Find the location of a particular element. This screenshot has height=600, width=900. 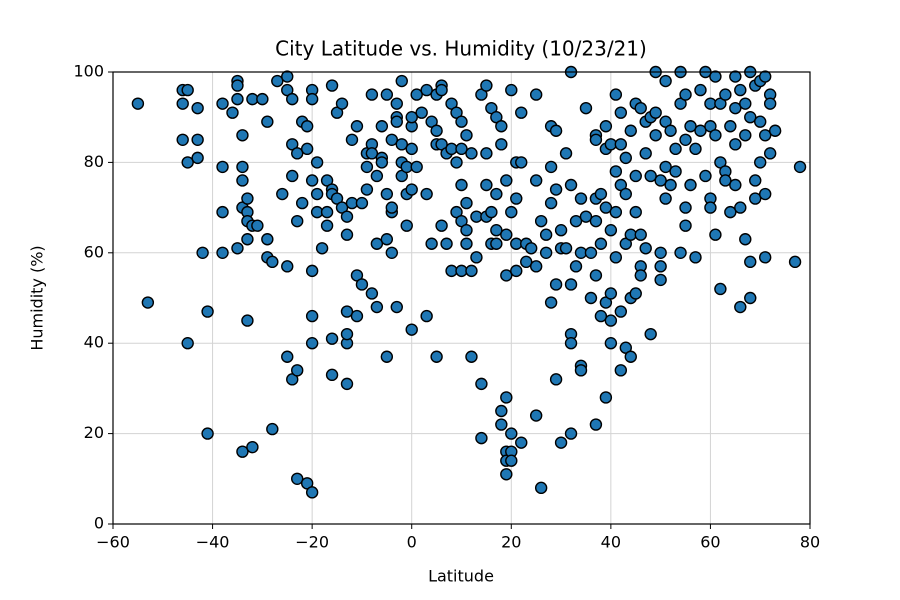

x-tick-label: 80 is located at coordinates (810, 542).